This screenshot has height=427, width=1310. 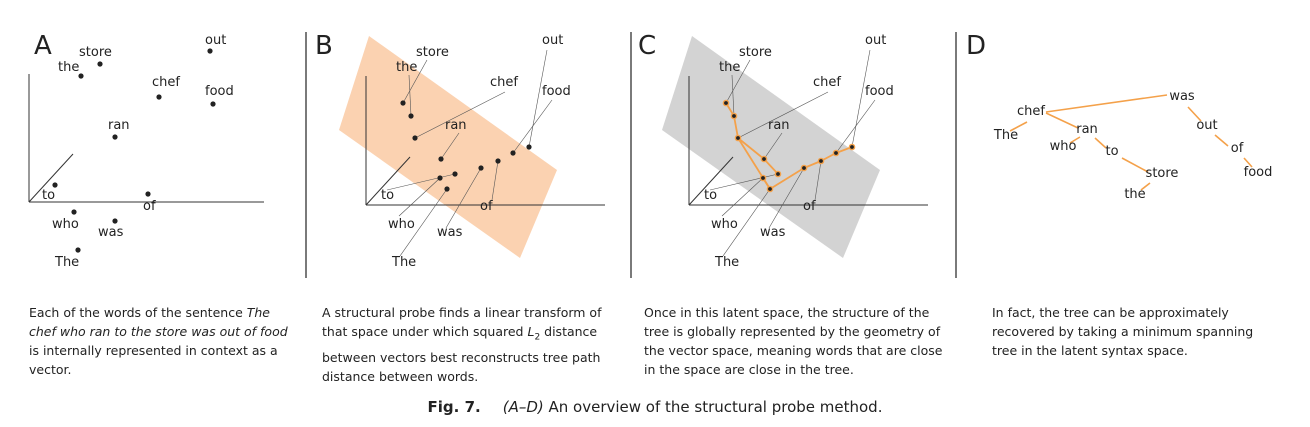 What do you see at coordinates (504, 82) in the screenshot?
I see `label-b-chef-1: chef` at bounding box center [504, 82].